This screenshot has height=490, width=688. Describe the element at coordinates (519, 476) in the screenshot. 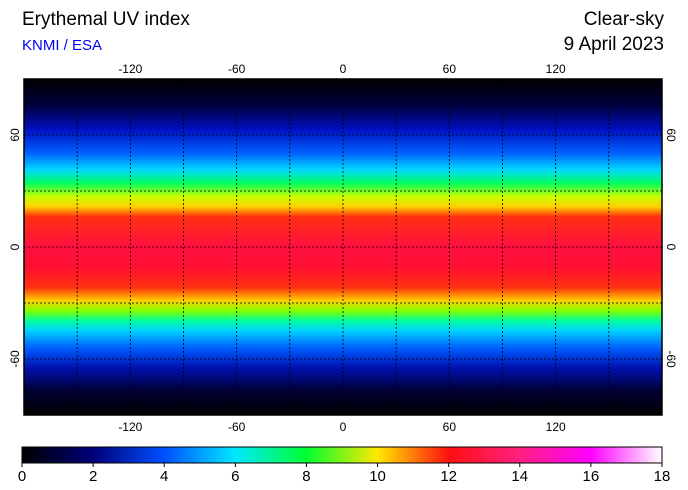

I see `colorbar-tick-label: 14` at that location.